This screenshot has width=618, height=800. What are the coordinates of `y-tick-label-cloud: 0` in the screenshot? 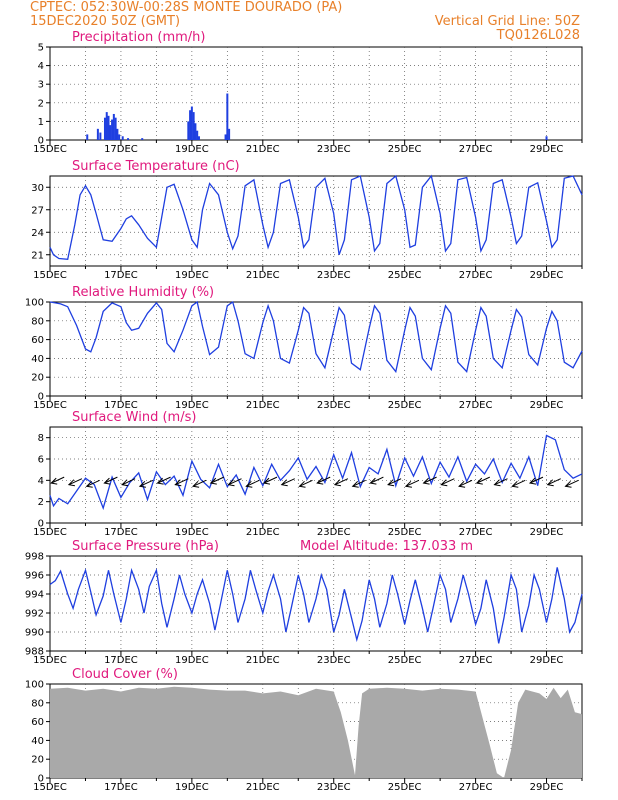 It's located at (41, 779).